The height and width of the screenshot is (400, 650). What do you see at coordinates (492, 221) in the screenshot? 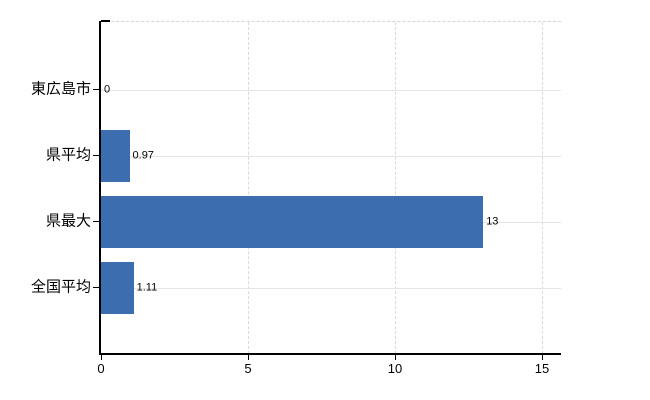
I see `value-label: 13` at bounding box center [492, 221].